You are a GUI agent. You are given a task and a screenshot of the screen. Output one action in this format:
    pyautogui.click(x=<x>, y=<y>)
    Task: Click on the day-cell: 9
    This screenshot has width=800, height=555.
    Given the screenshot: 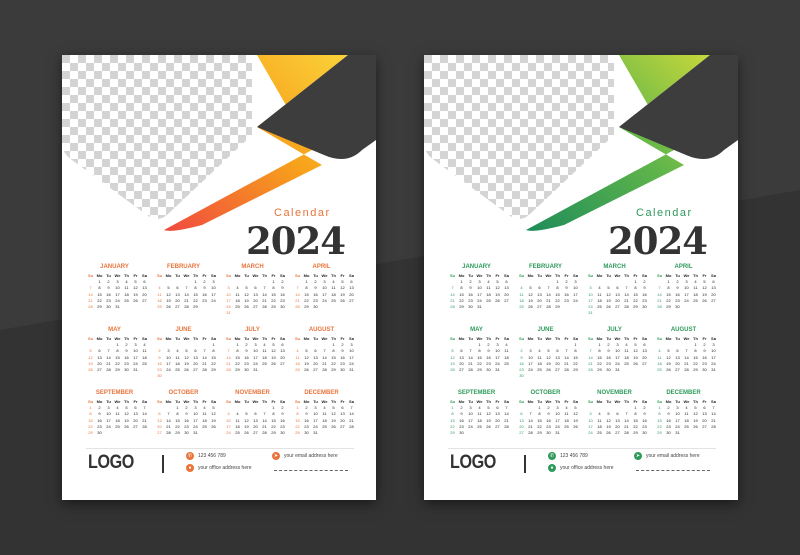 What is the action you would take?
    pyautogui.click(x=677, y=288)
    